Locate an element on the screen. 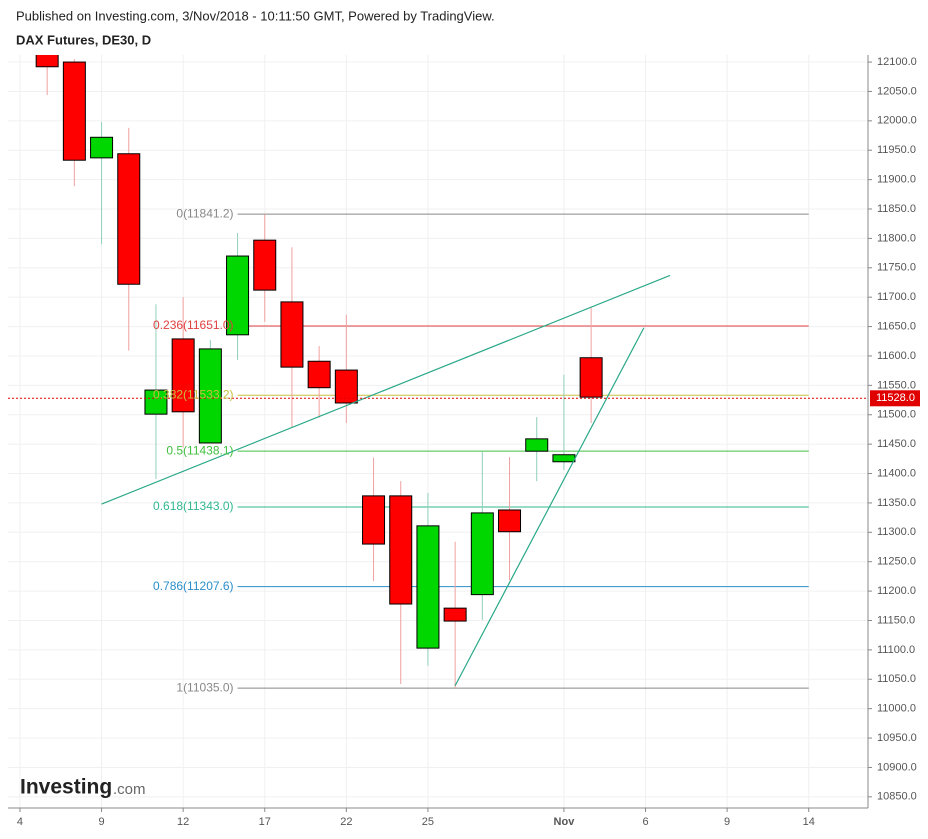 This screenshot has width=928, height=839. y-tick-label: 11550.0 is located at coordinates (896, 385).